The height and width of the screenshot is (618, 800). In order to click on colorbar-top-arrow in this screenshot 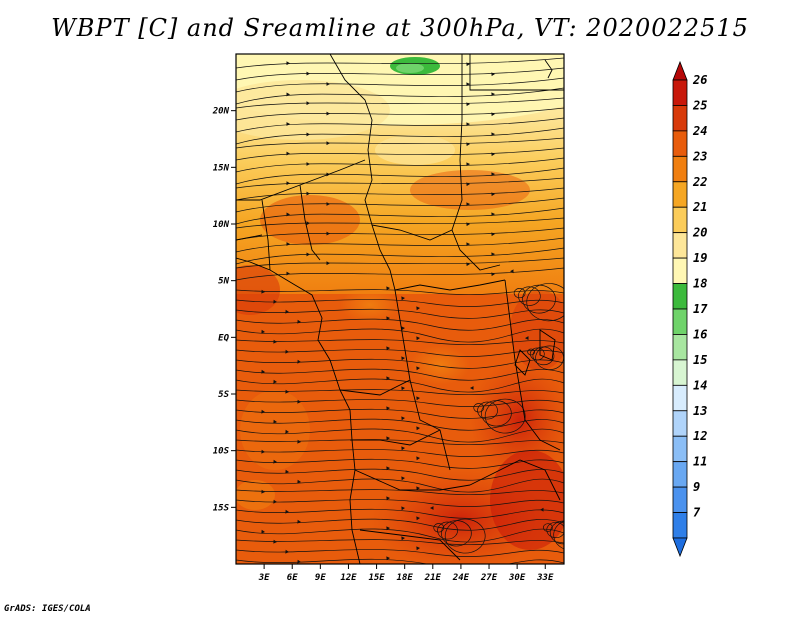, I will do `click(680, 70)`.